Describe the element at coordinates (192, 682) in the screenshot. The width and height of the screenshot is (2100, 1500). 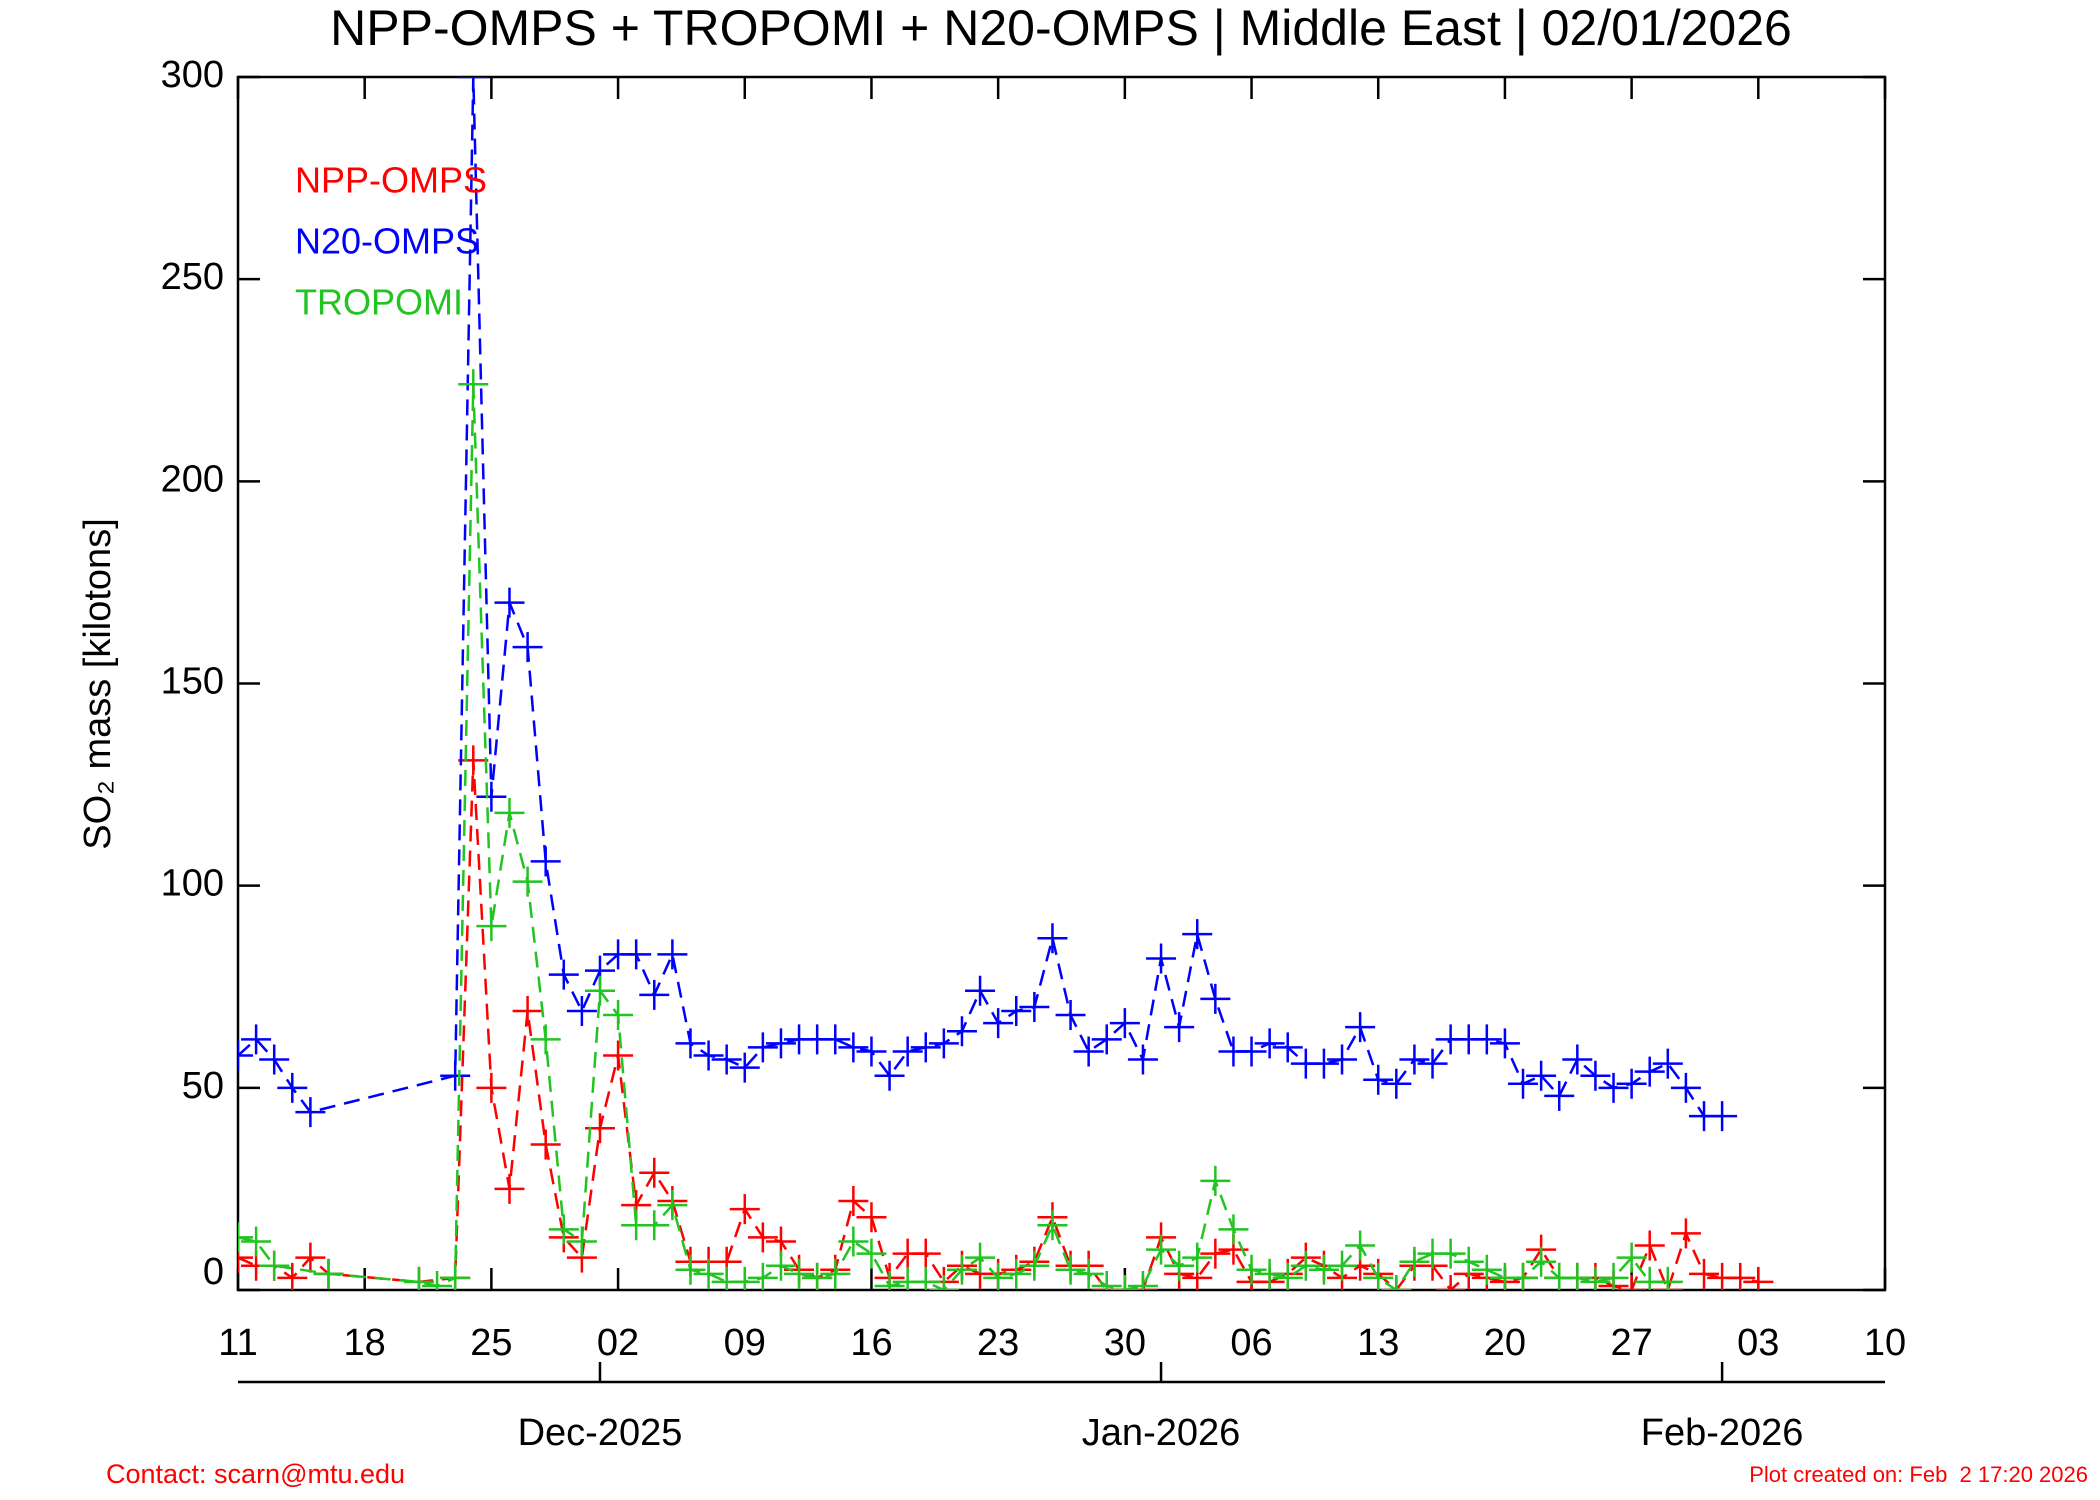
I see `y-tick-label: 150` at that location.